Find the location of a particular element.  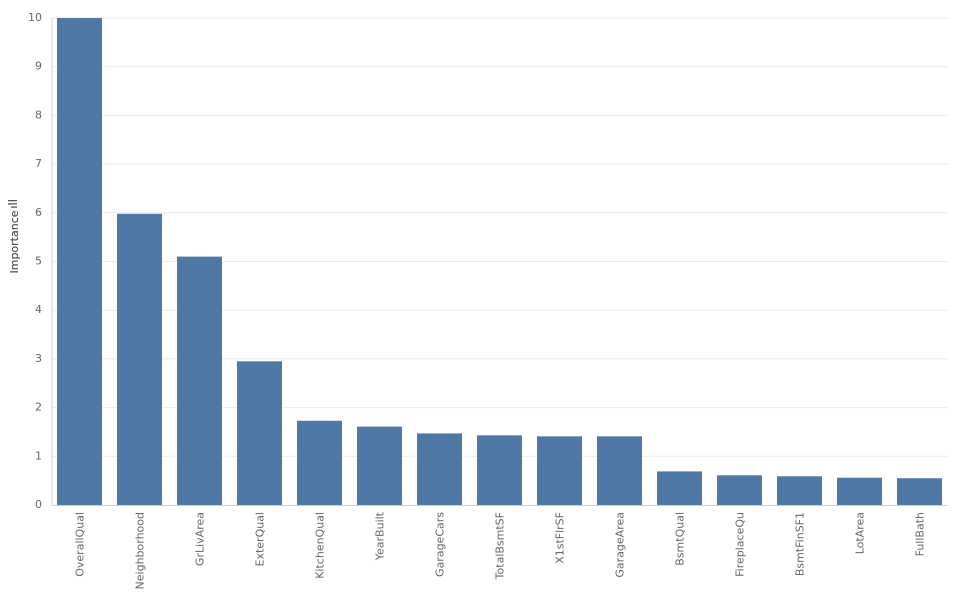

x-tick-label: X1stFlrSF is located at coordinates (560, 538).